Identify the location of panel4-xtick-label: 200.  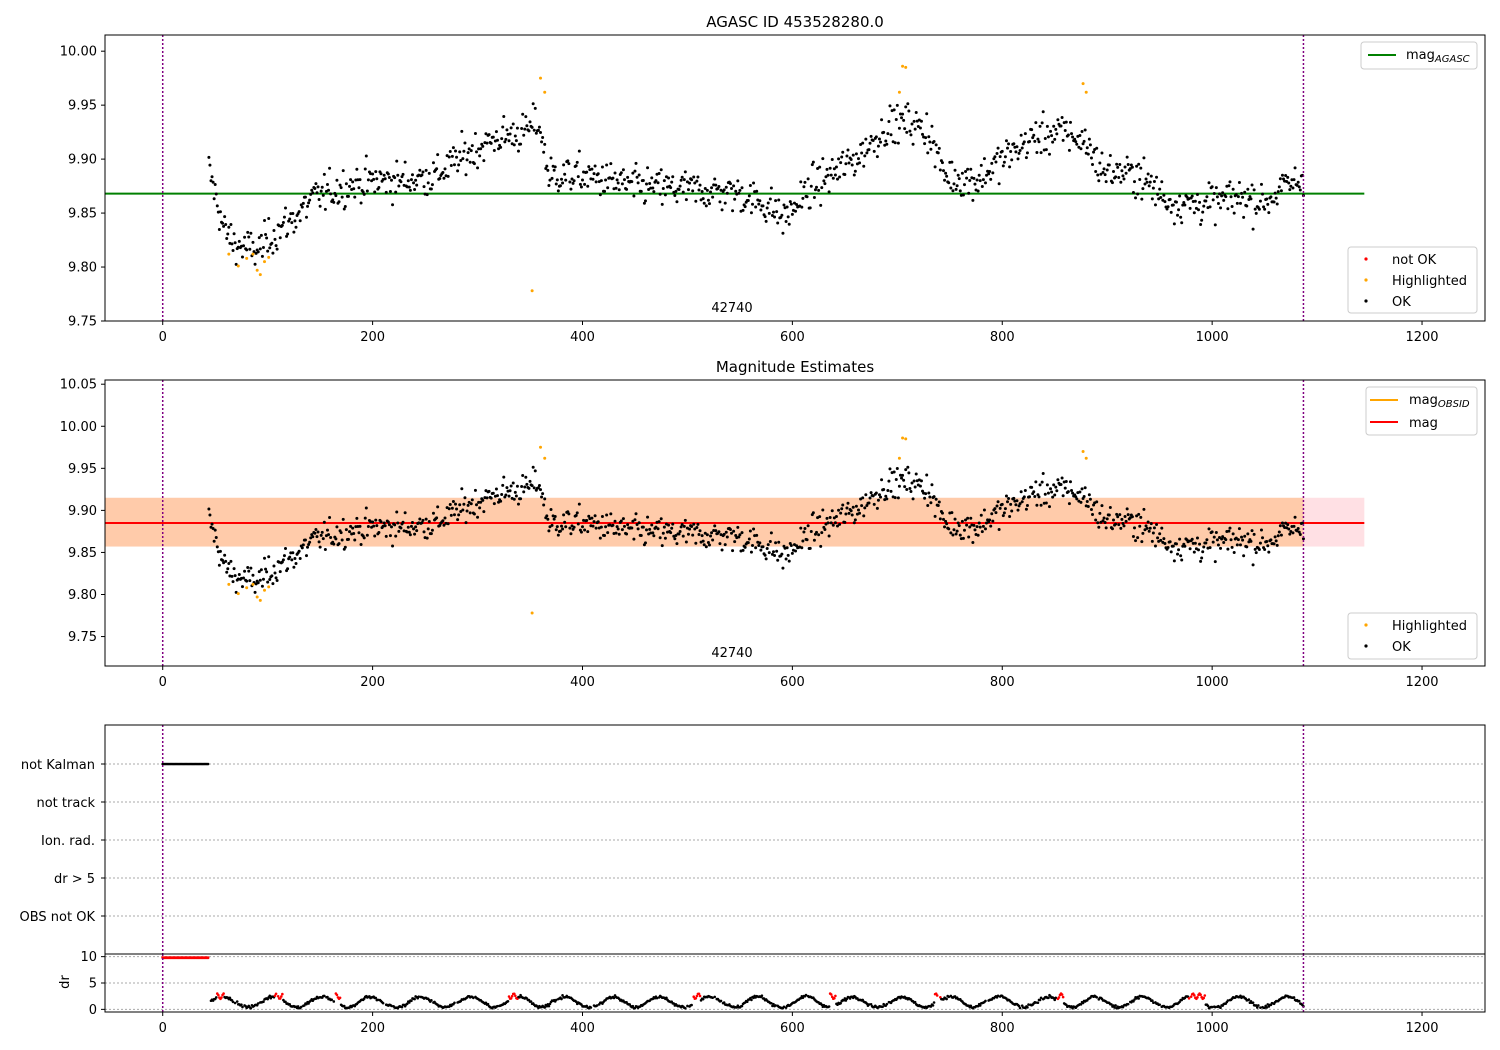
(372, 1028).